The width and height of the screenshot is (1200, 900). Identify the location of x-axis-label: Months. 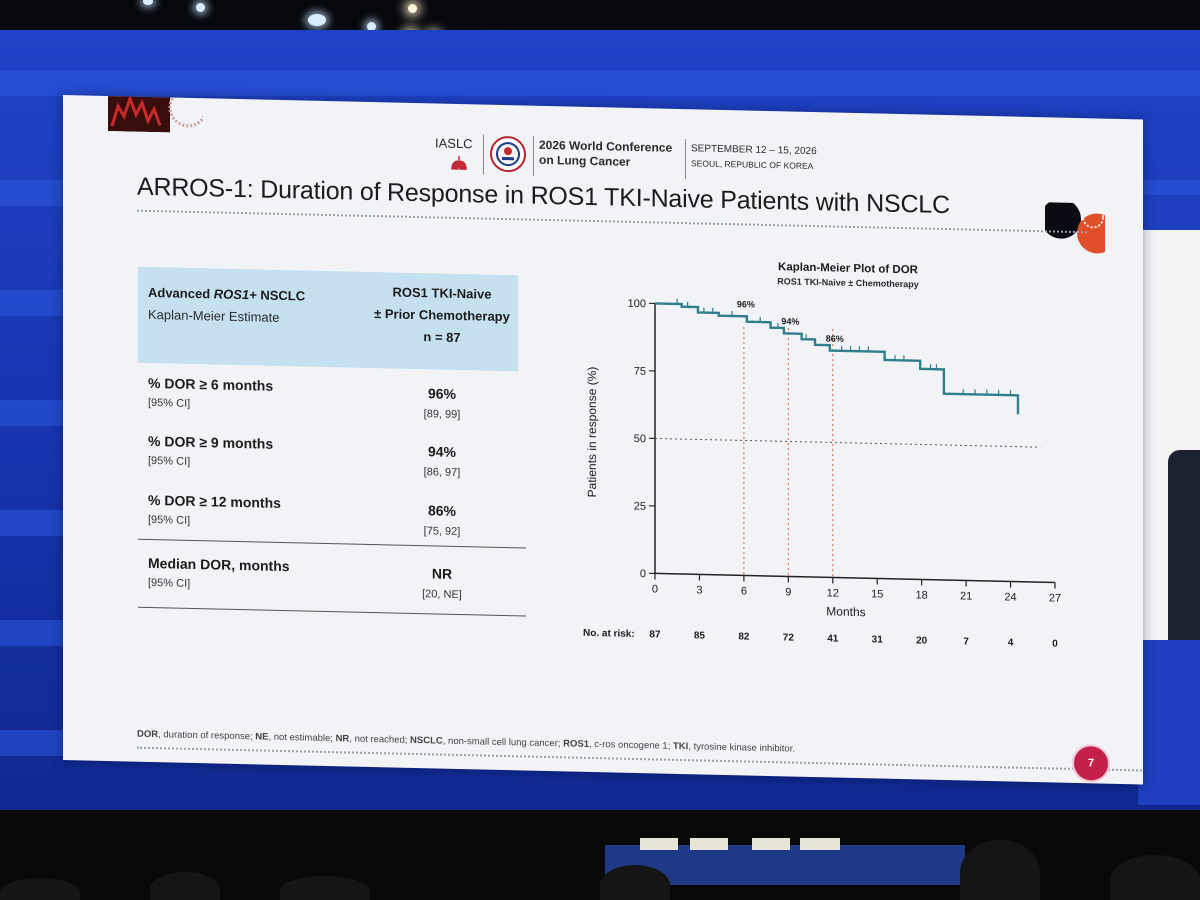
(845, 611).